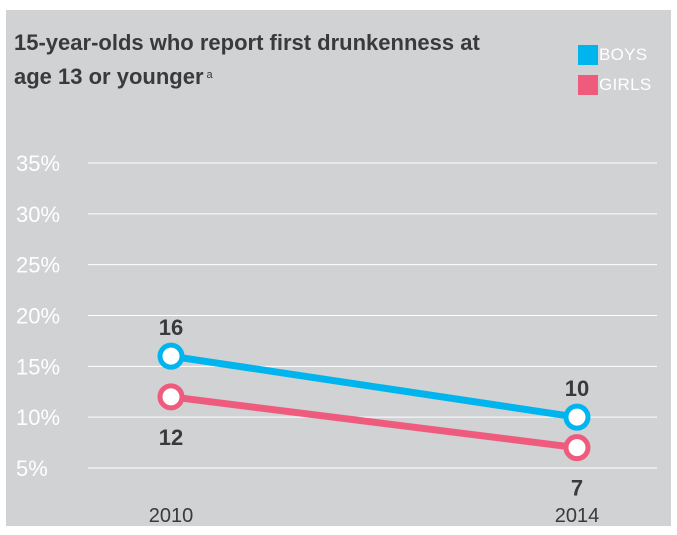 This screenshot has height=535, width=677. What do you see at coordinates (623, 54) in the screenshot?
I see `legend-label-boys: BOYS` at bounding box center [623, 54].